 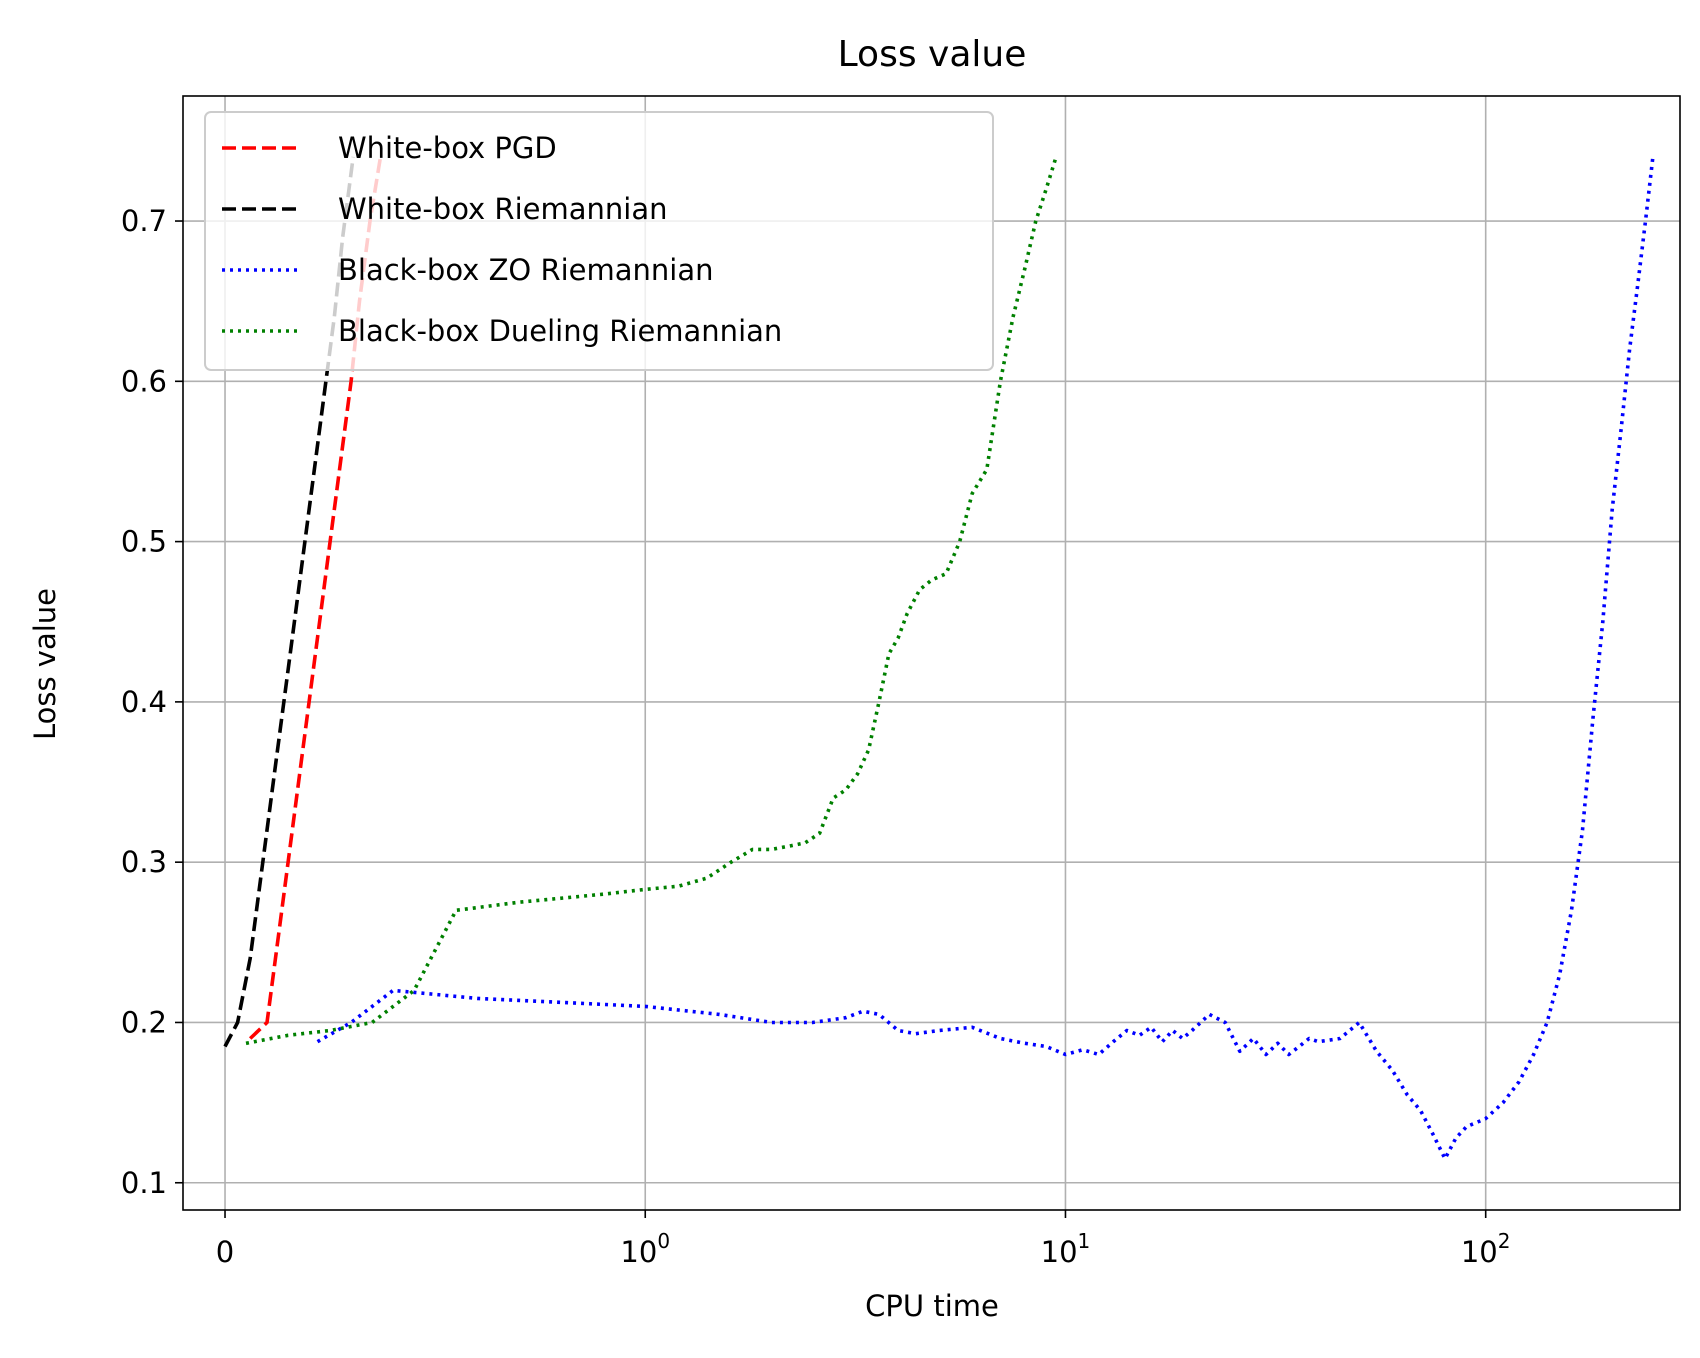 What do you see at coordinates (45, 664) in the screenshot?
I see `y-axis-label: Loss value` at bounding box center [45, 664].